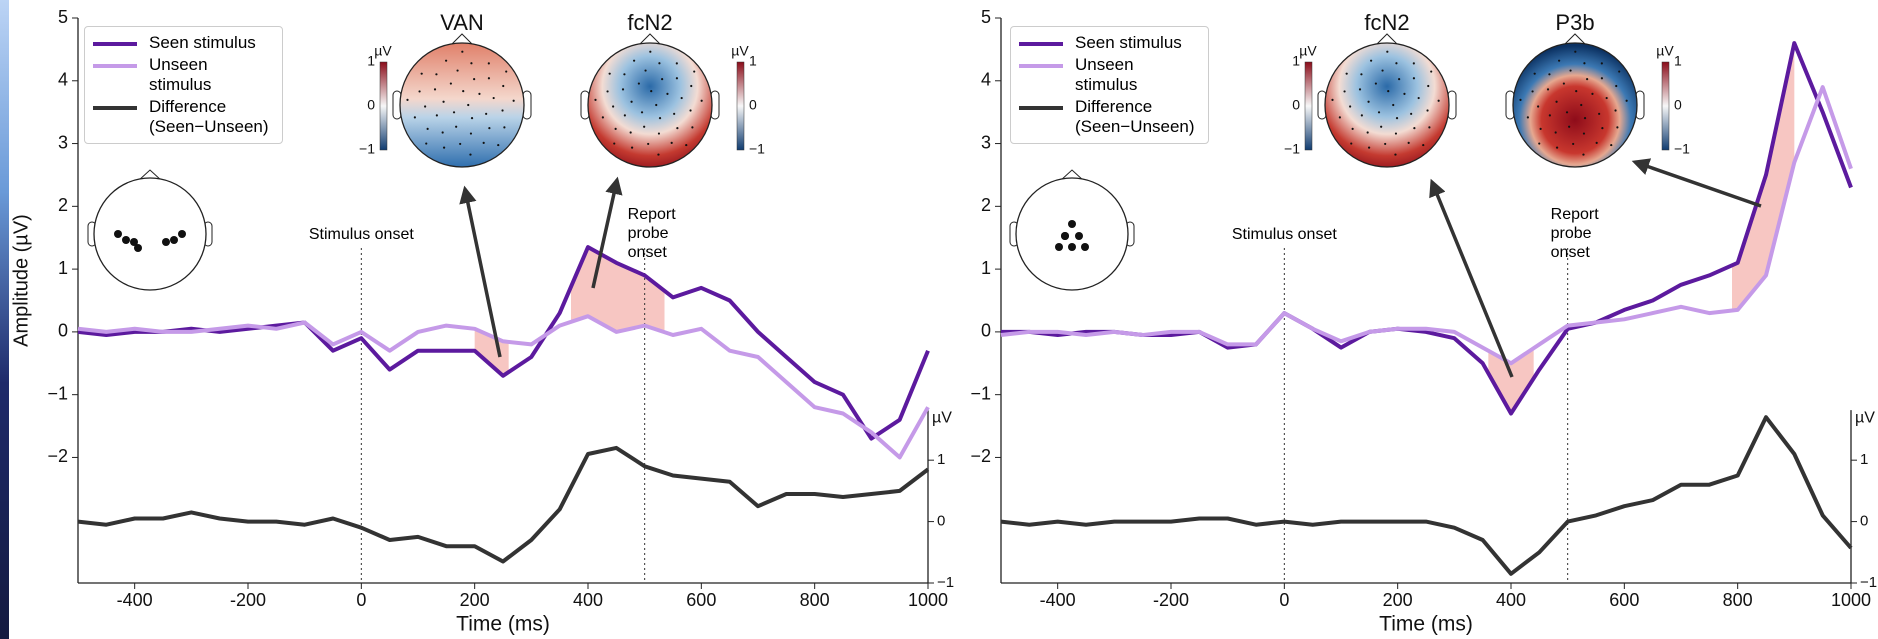  What do you see at coordinates (57, 456) in the screenshot?
I see `y-tick-label: −2` at bounding box center [57, 456].